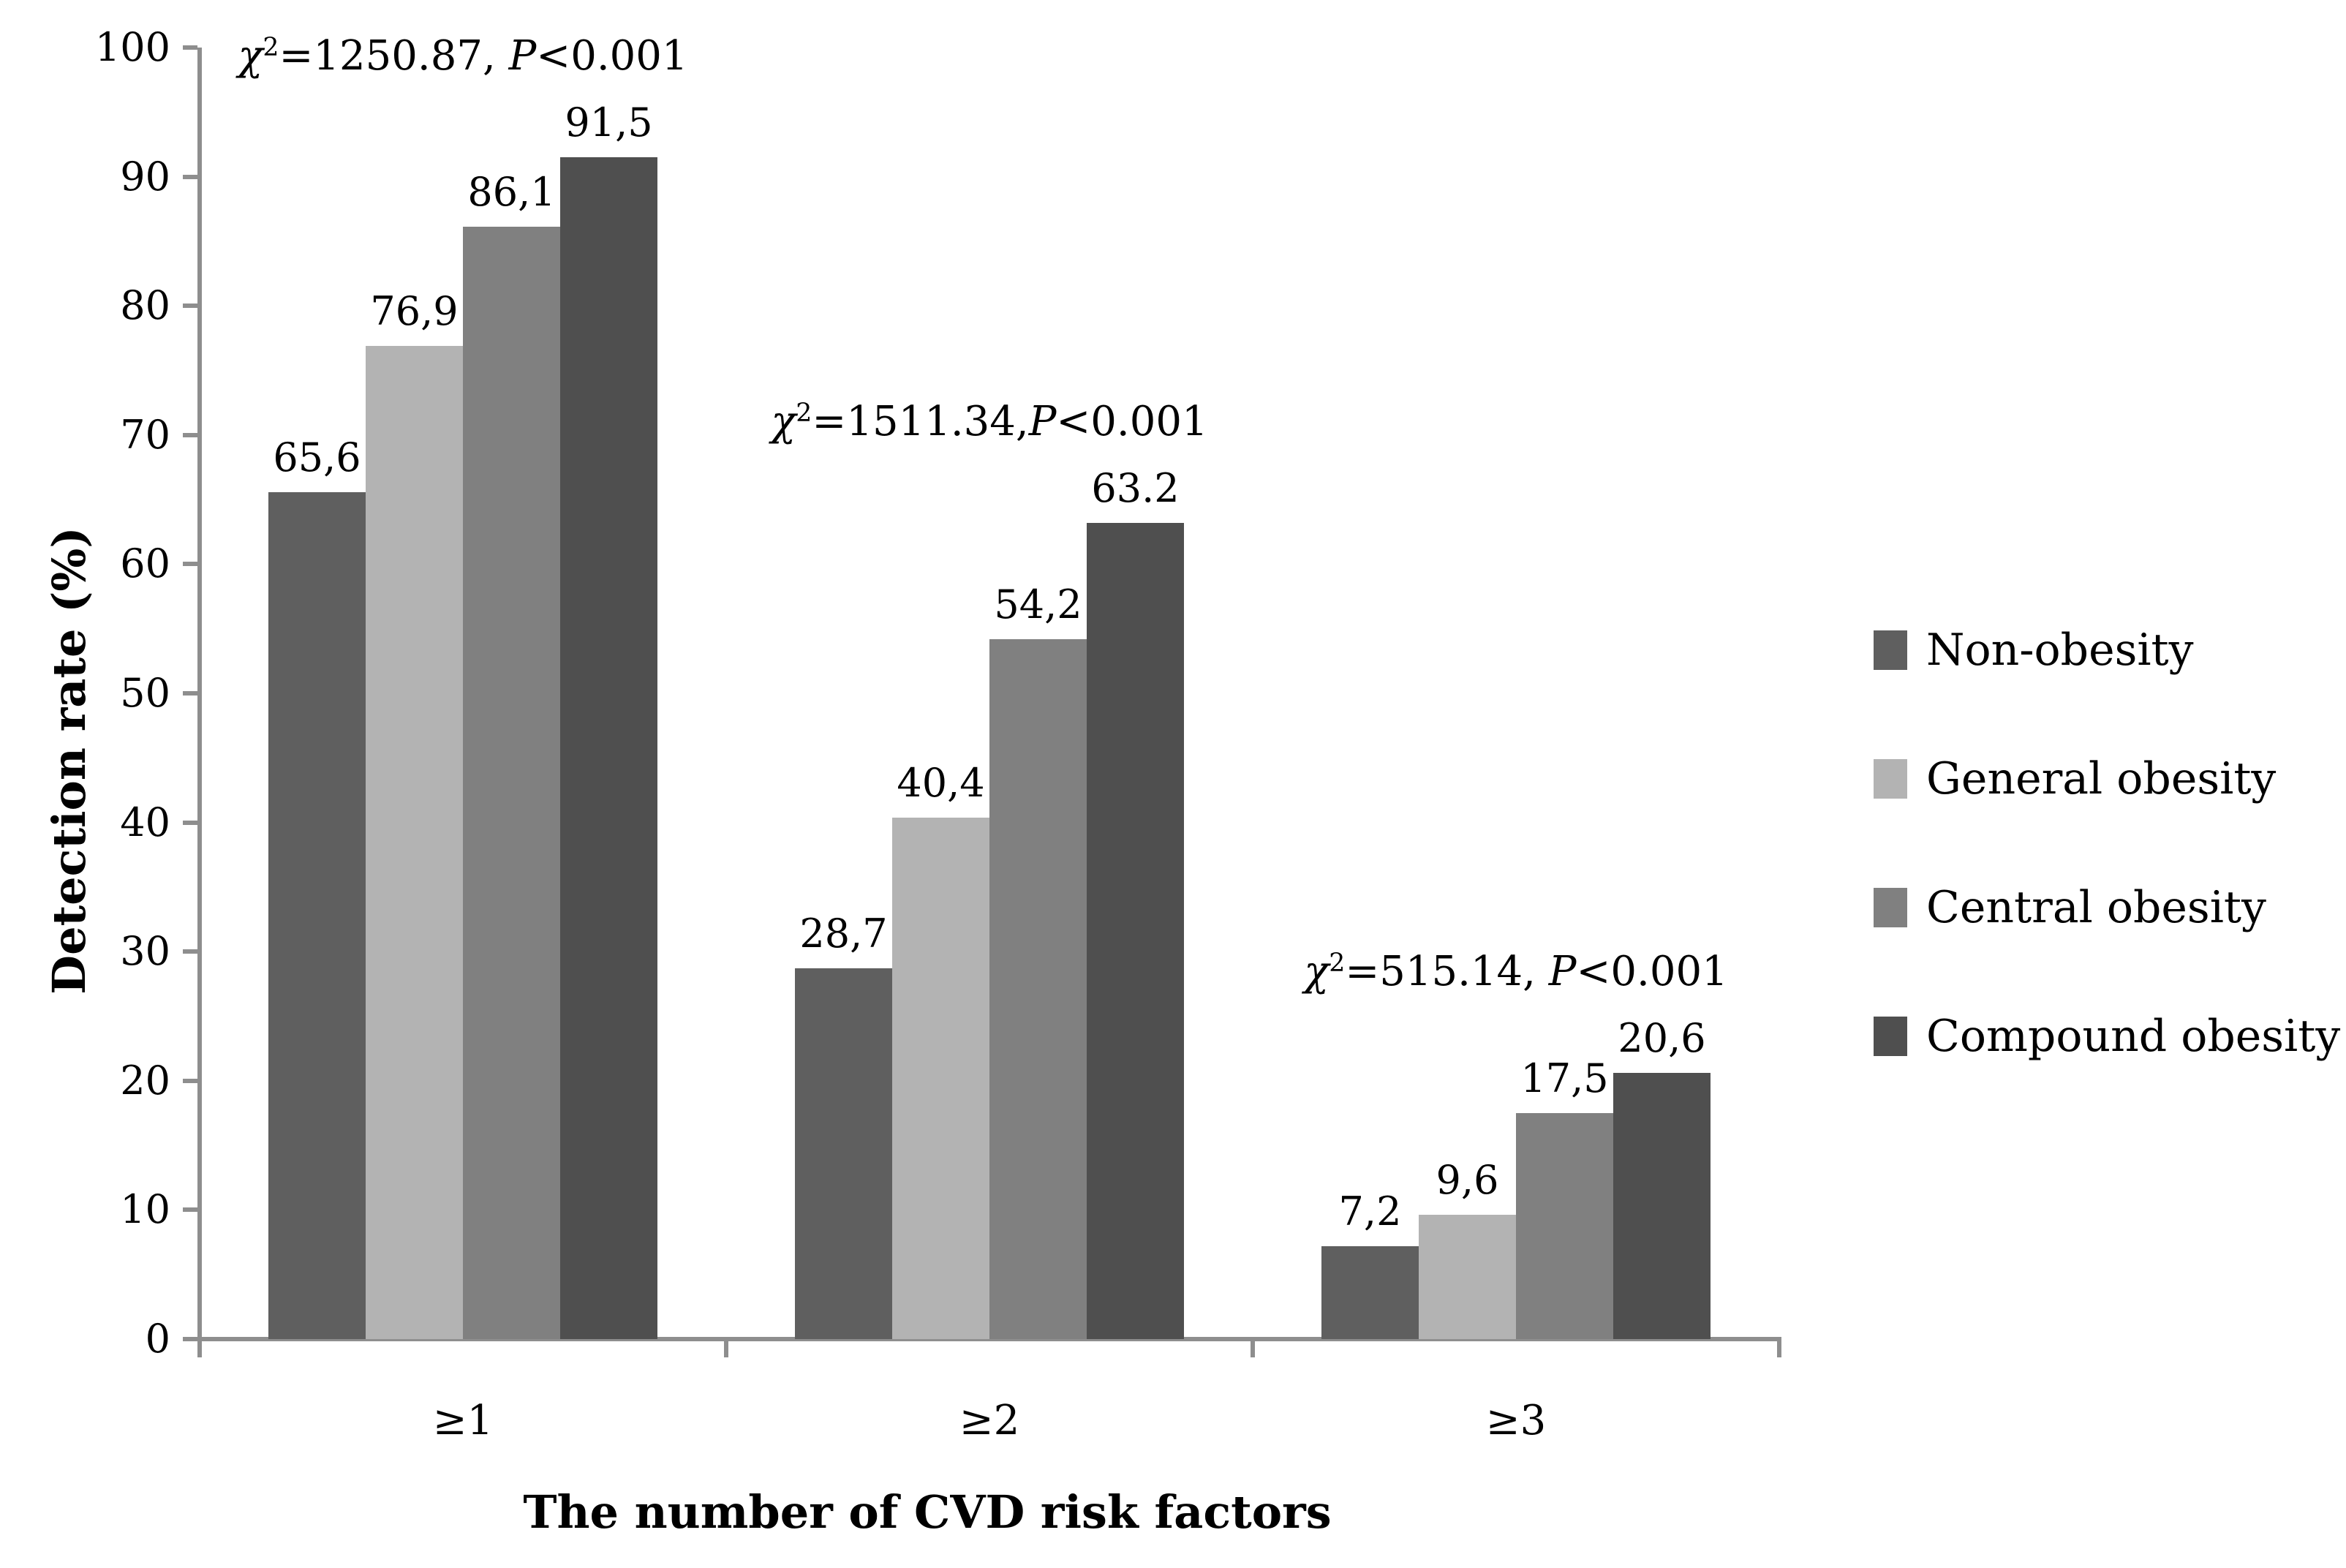 The height and width of the screenshot is (1568, 2346). I want to click on legend-item: General obesity, so click(2107, 778).